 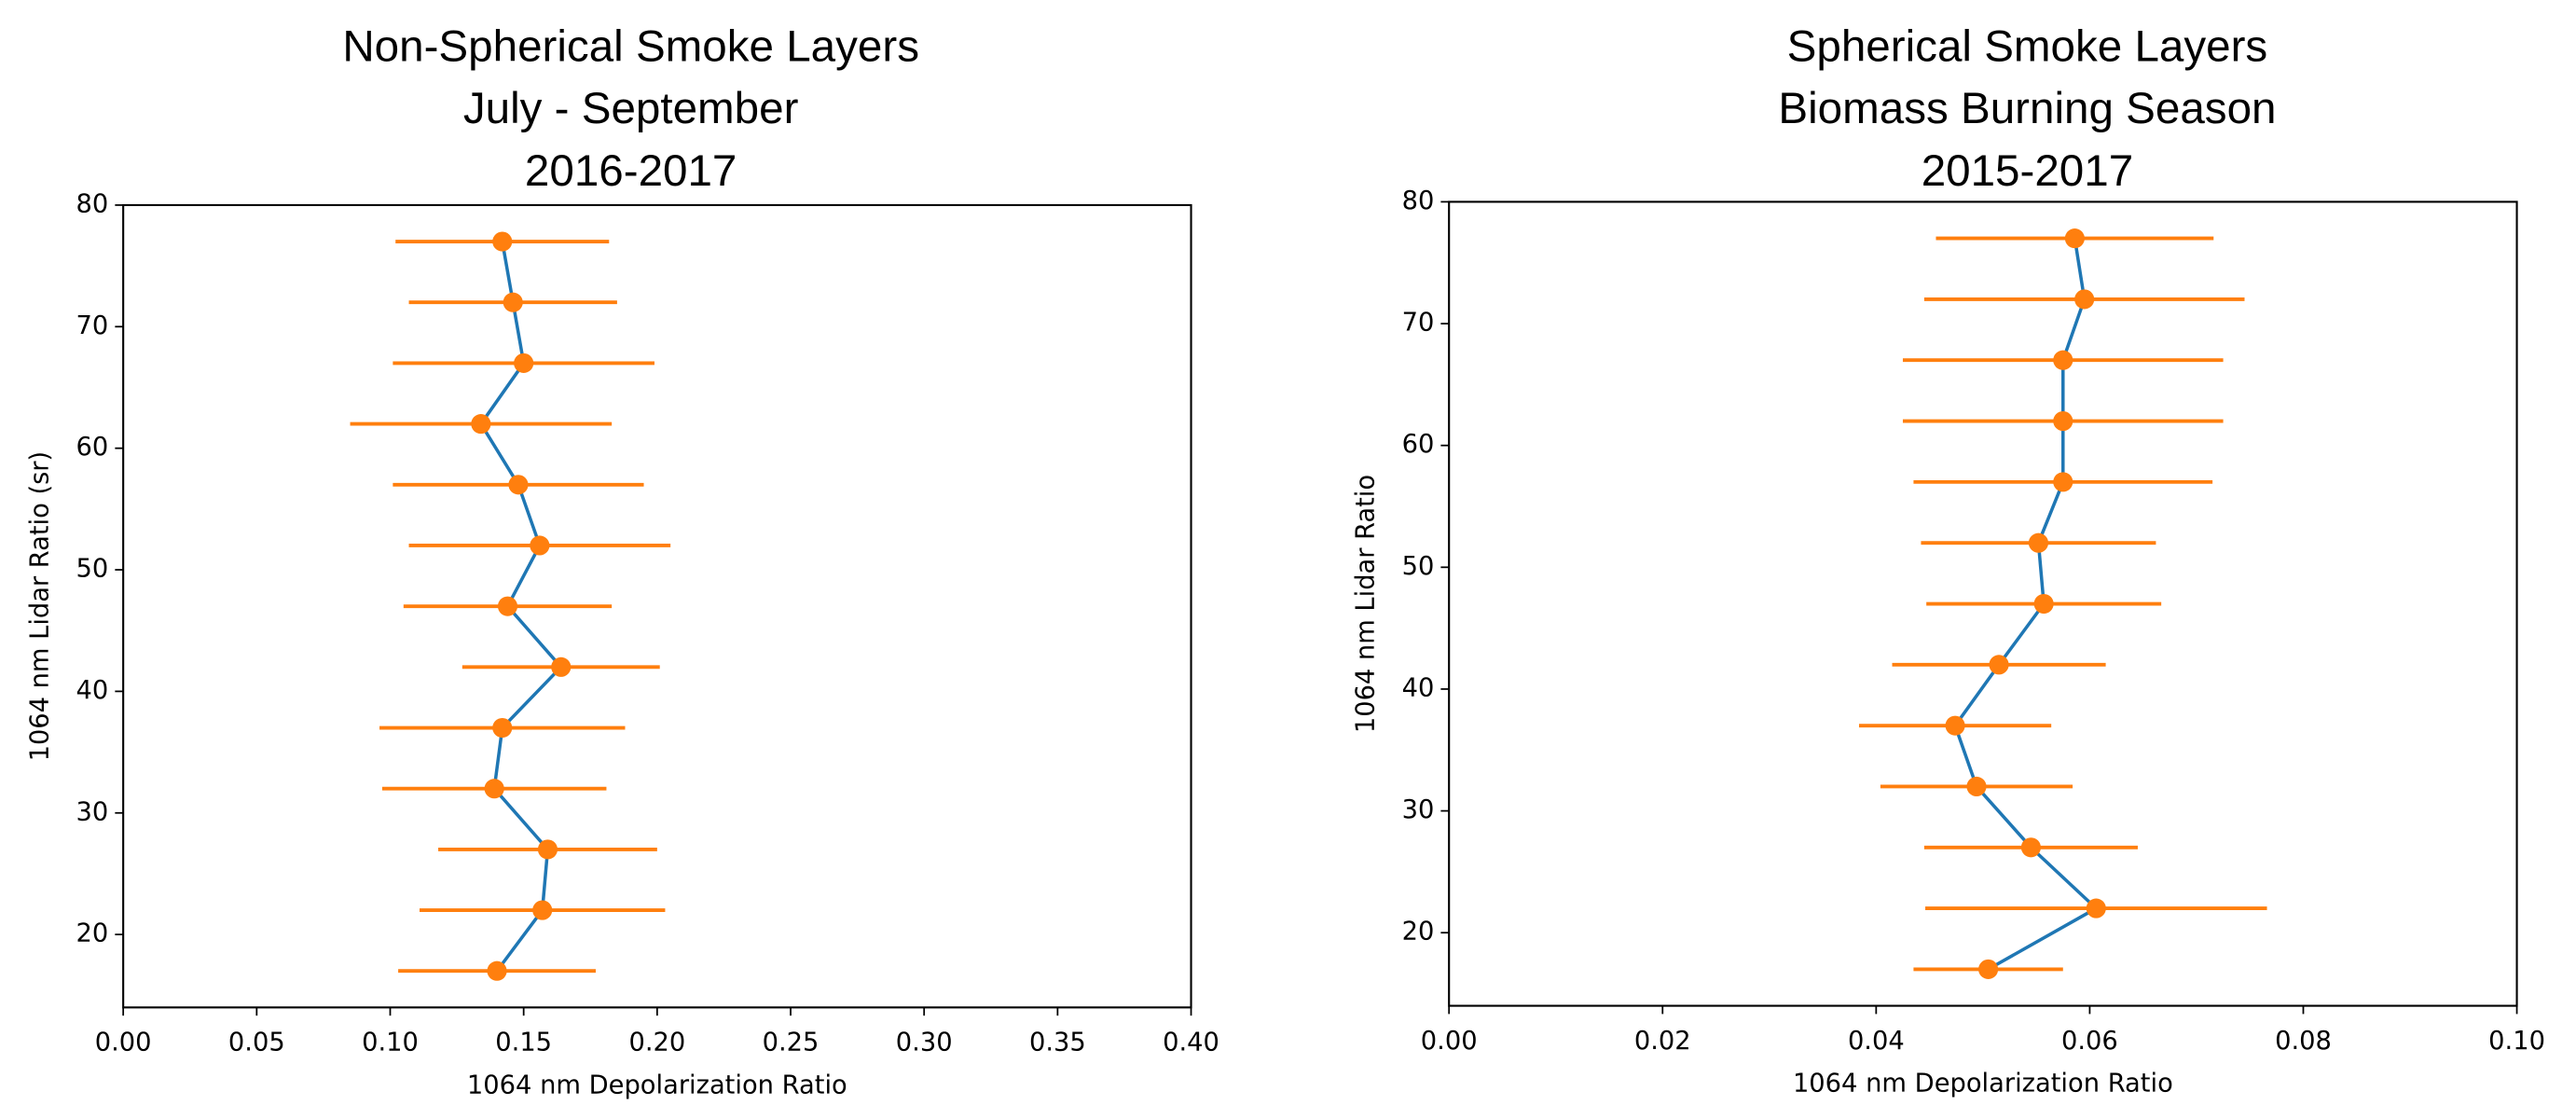 What do you see at coordinates (1876, 1041) in the screenshot?
I see `x-tick-label: 0.04` at bounding box center [1876, 1041].